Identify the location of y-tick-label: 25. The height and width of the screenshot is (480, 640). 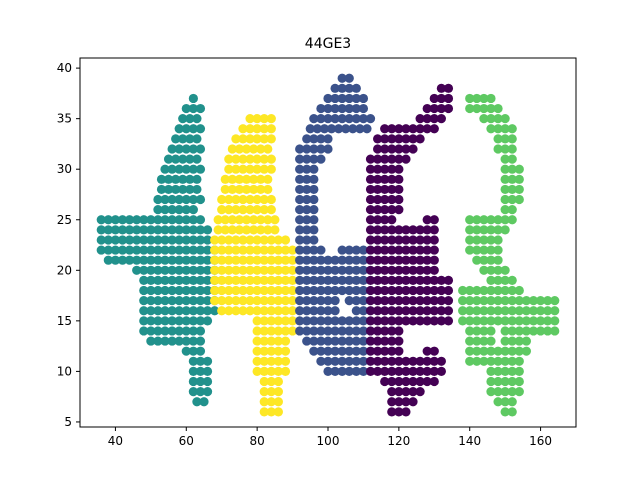
(64, 220).